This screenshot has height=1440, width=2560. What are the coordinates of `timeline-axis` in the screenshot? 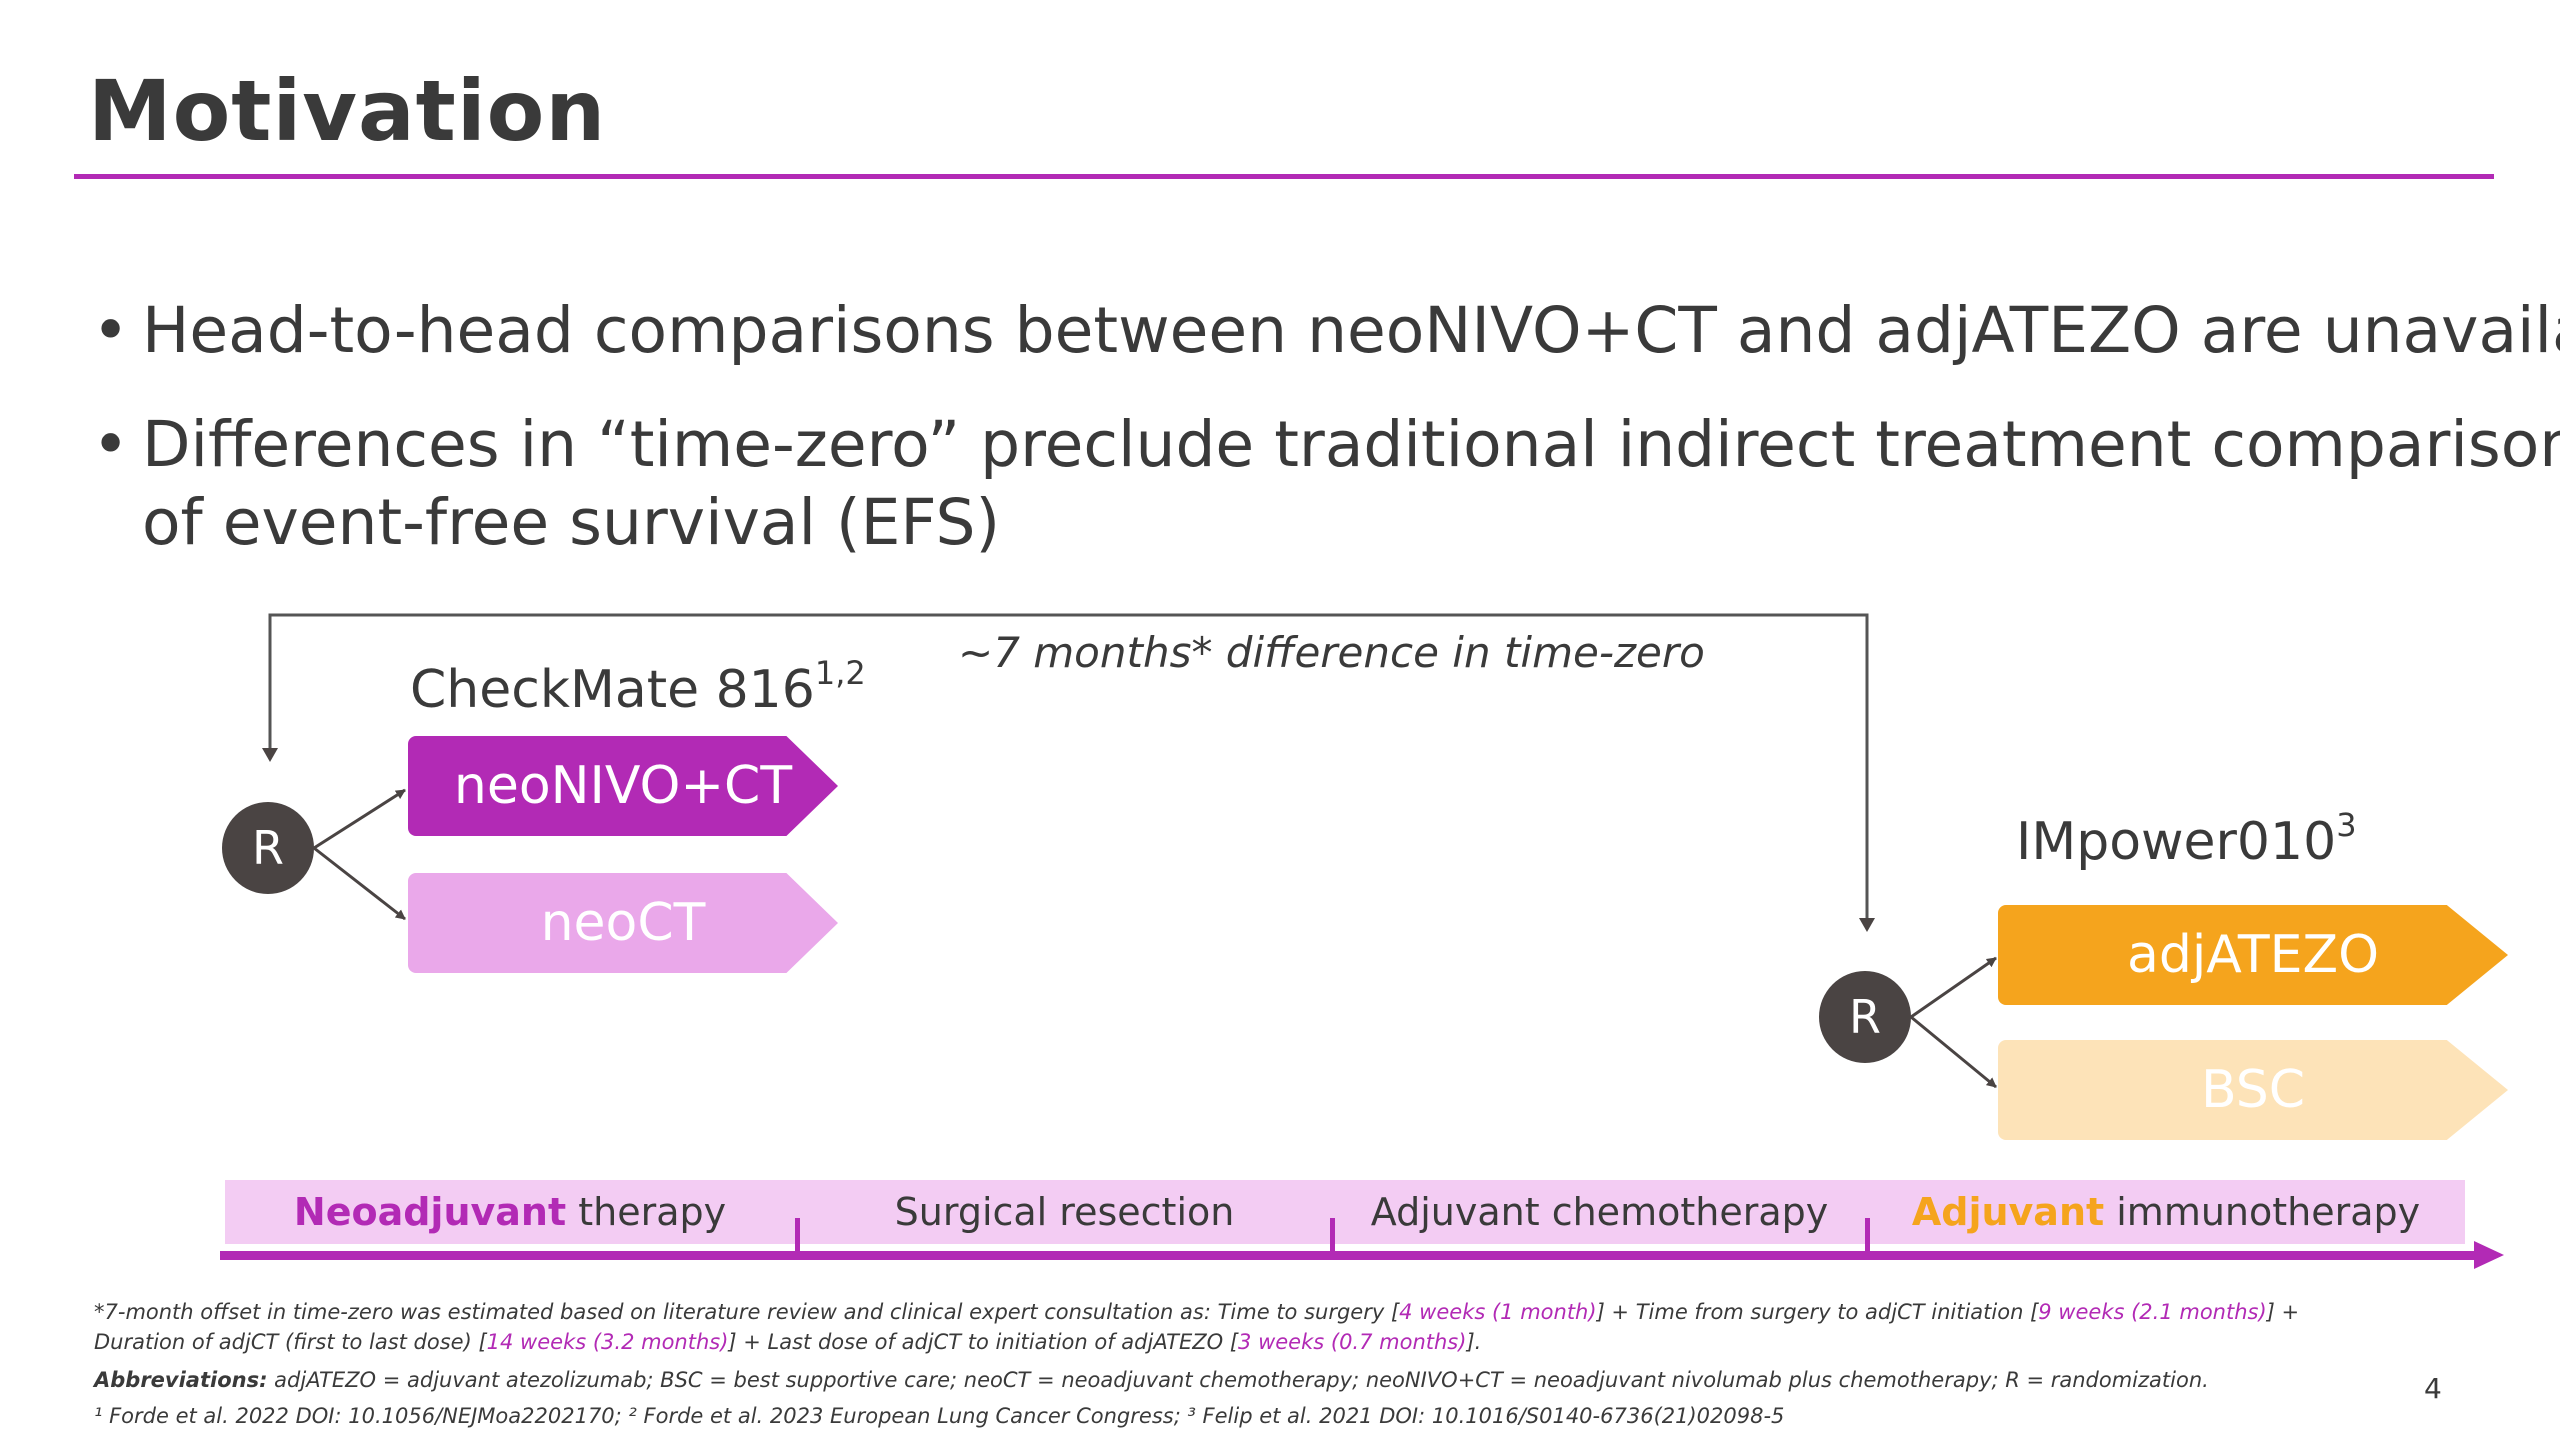 It's located at (1349, 1255).